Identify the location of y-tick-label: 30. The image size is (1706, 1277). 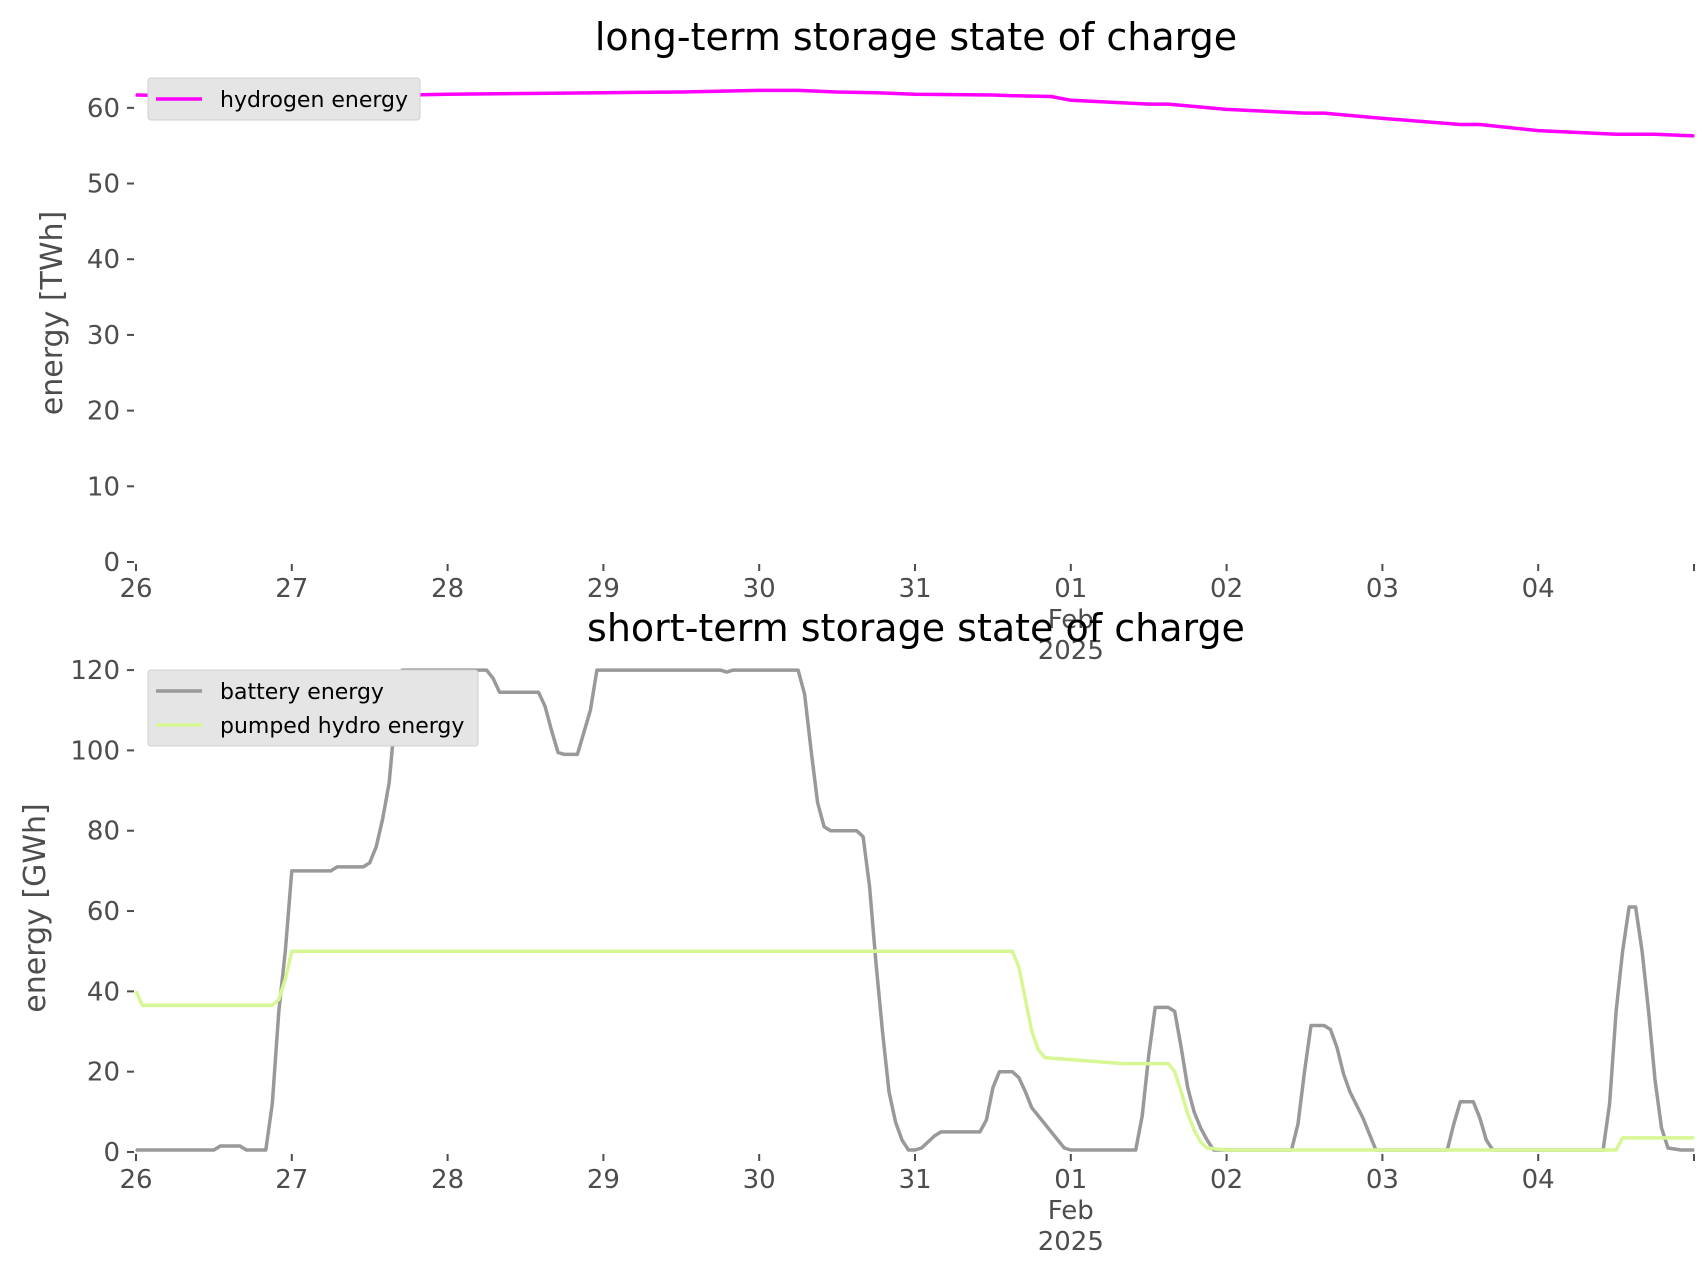
(103, 336).